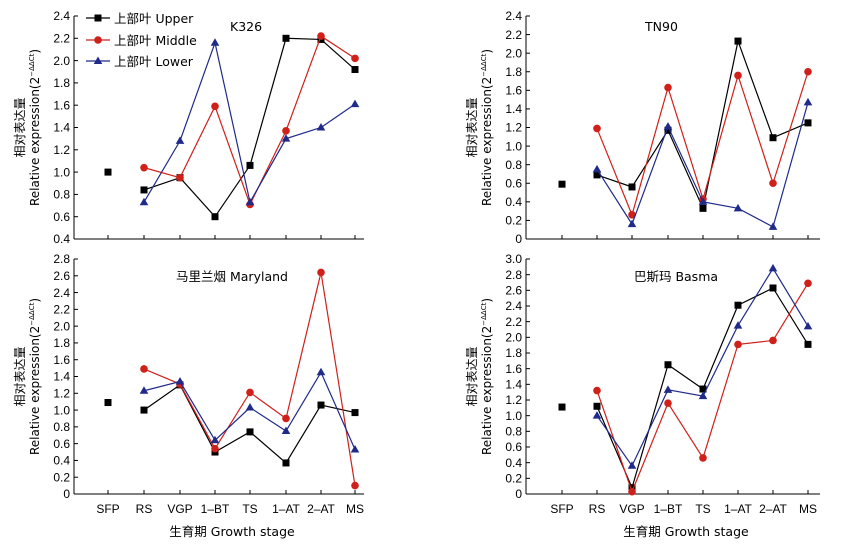 The height and width of the screenshot is (544, 848). I want to click on panel-title: TN90, so click(661, 26).